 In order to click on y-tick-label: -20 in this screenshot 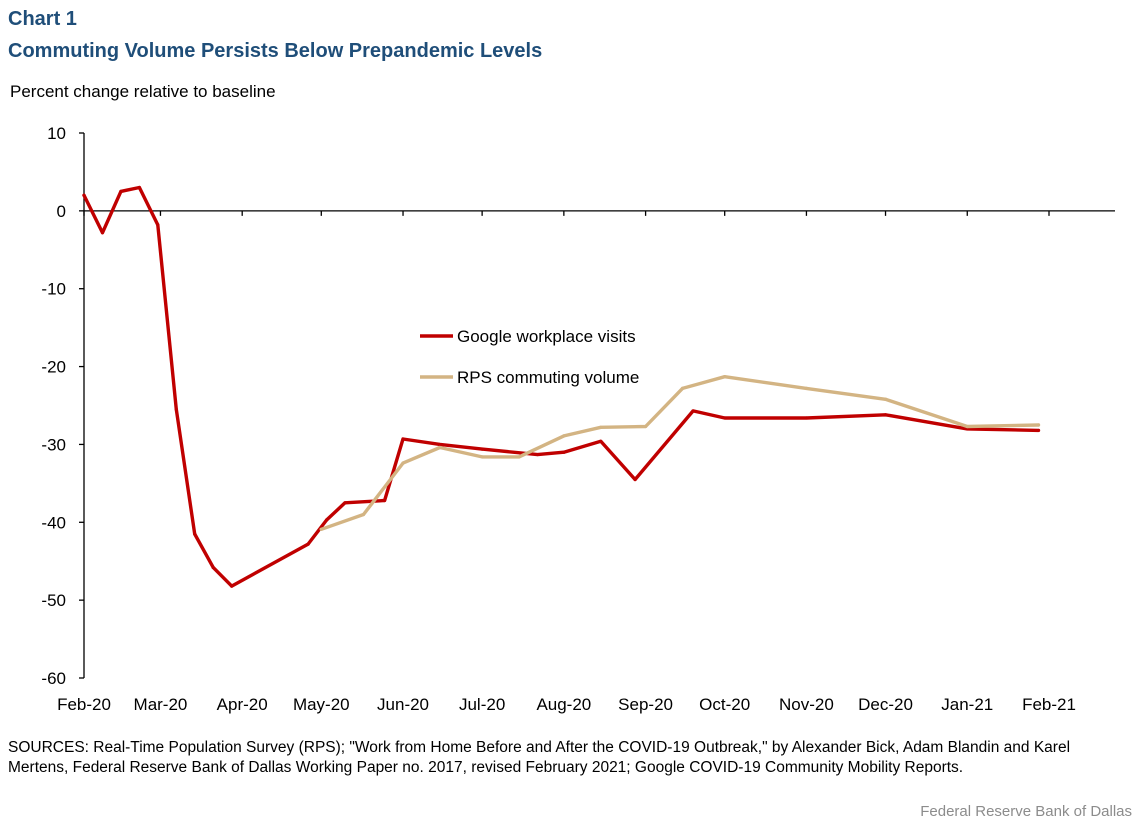, I will do `click(53, 367)`.